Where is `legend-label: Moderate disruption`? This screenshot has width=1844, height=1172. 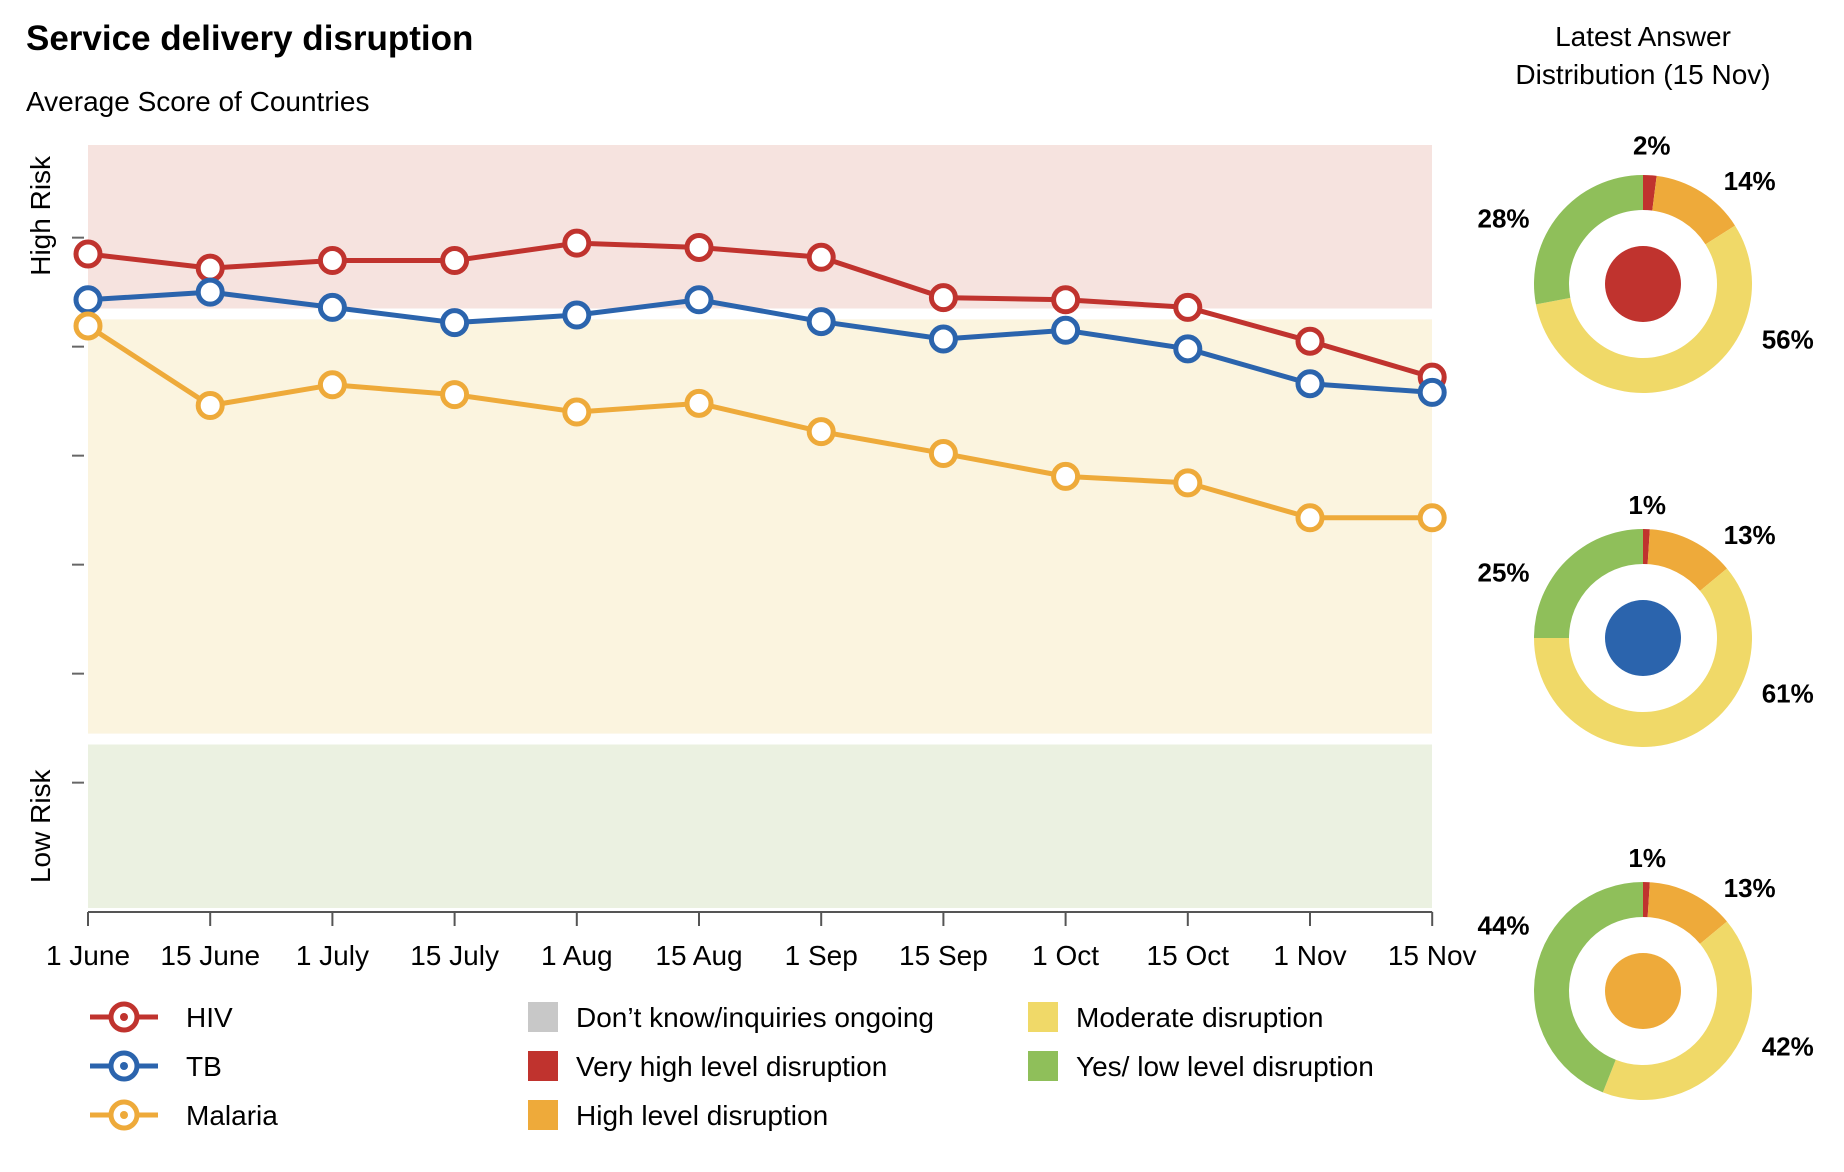 legend-label: Moderate disruption is located at coordinates (1199, 1017).